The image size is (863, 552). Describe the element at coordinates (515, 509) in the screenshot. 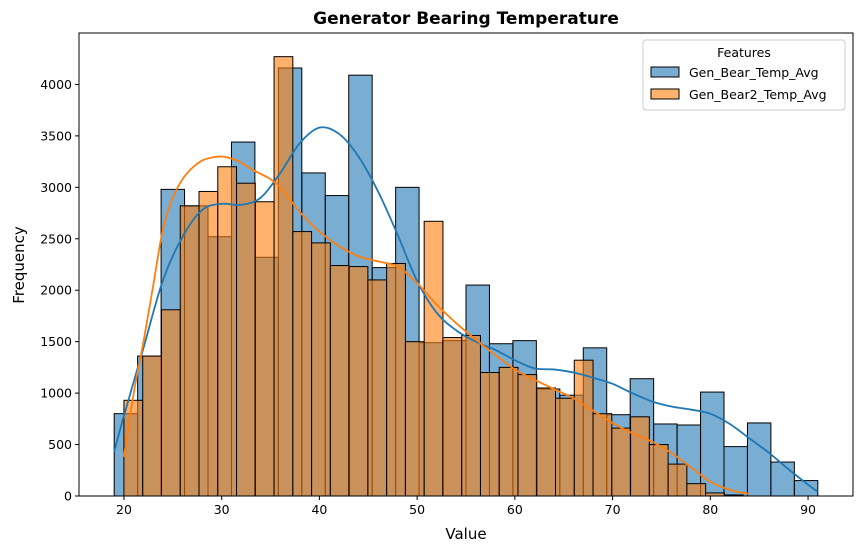

I see `x-tick-label: 60` at that location.